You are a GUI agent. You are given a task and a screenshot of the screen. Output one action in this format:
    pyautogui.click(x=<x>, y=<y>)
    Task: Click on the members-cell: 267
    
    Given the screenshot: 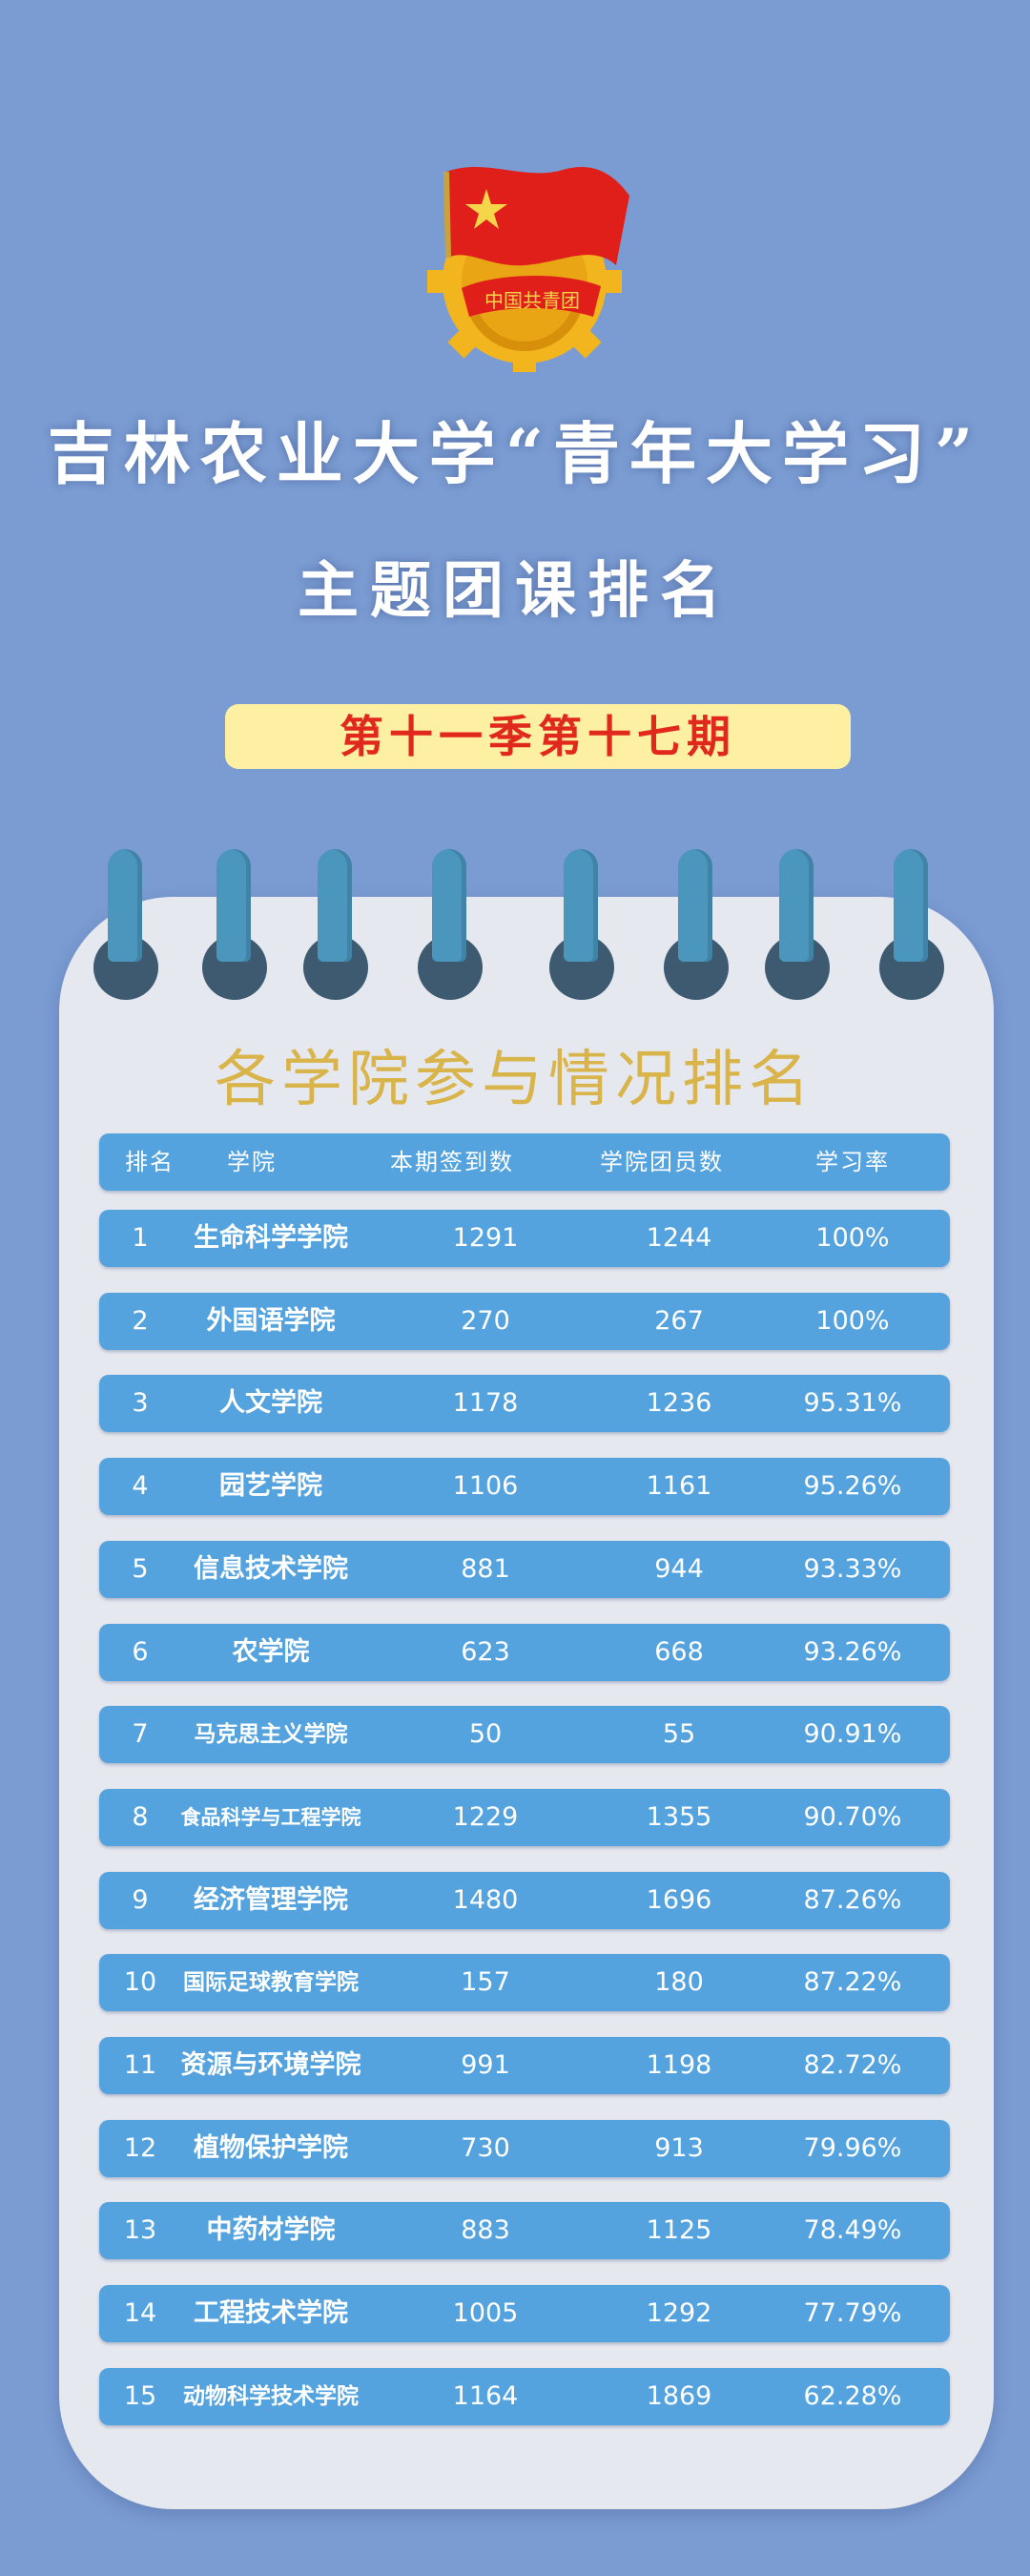 What is the action you would take?
    pyautogui.click(x=679, y=1321)
    